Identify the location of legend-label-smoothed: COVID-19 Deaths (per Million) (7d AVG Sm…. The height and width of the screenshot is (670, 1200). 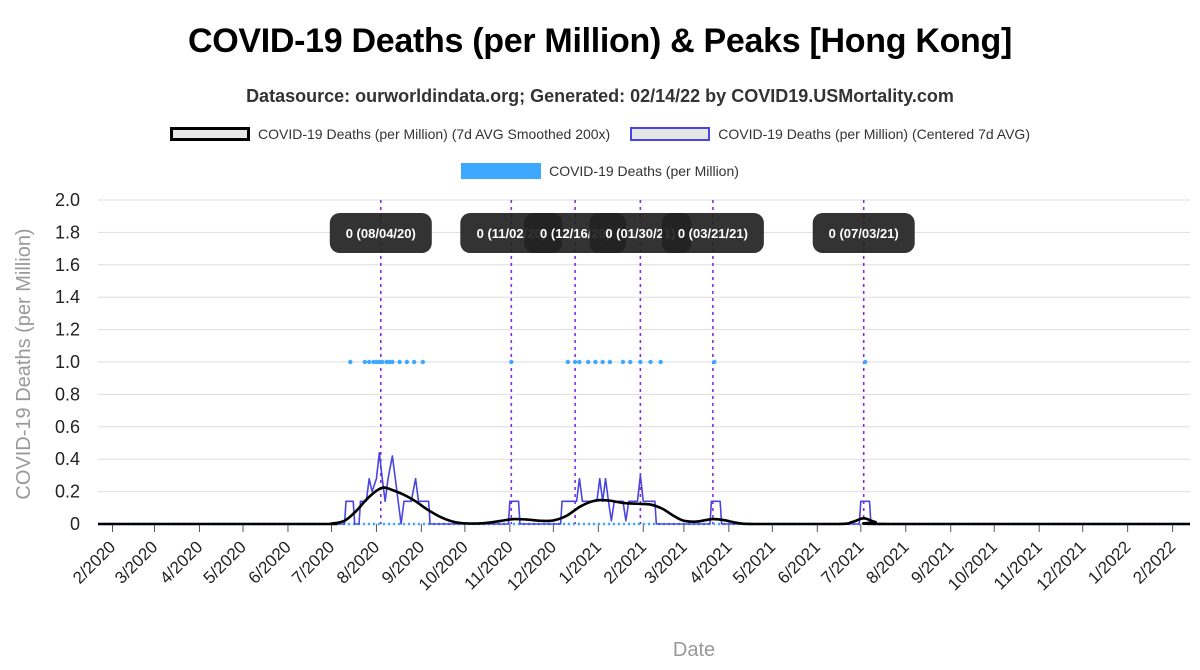
(434, 134).